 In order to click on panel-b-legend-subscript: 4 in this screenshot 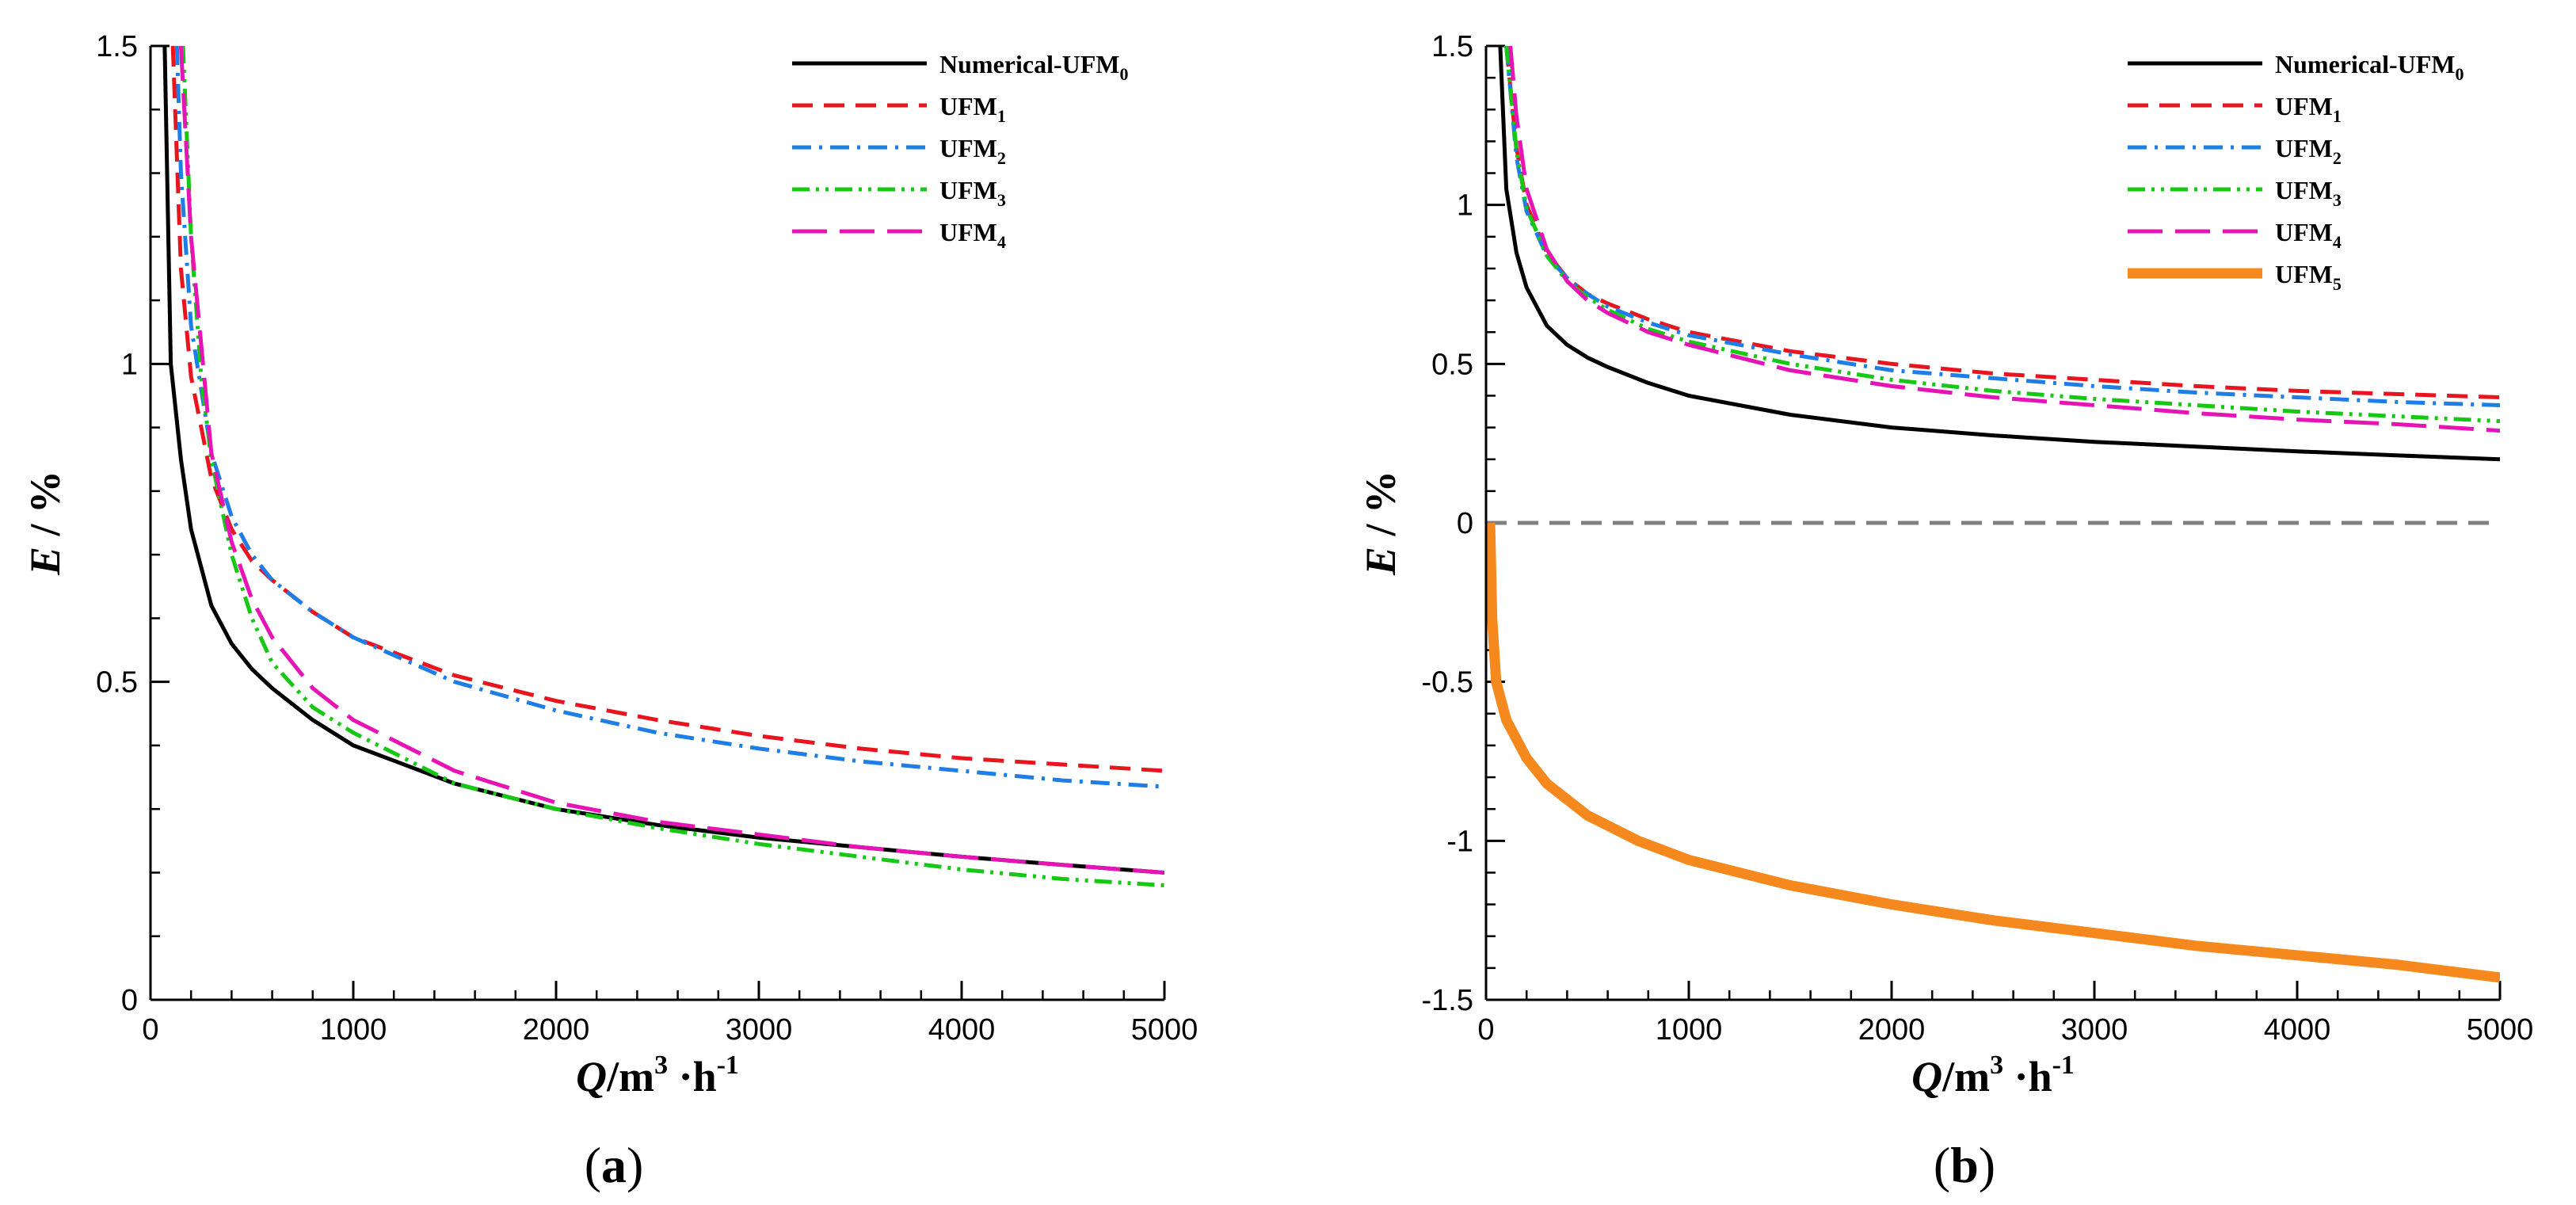, I will do `click(2338, 242)`.